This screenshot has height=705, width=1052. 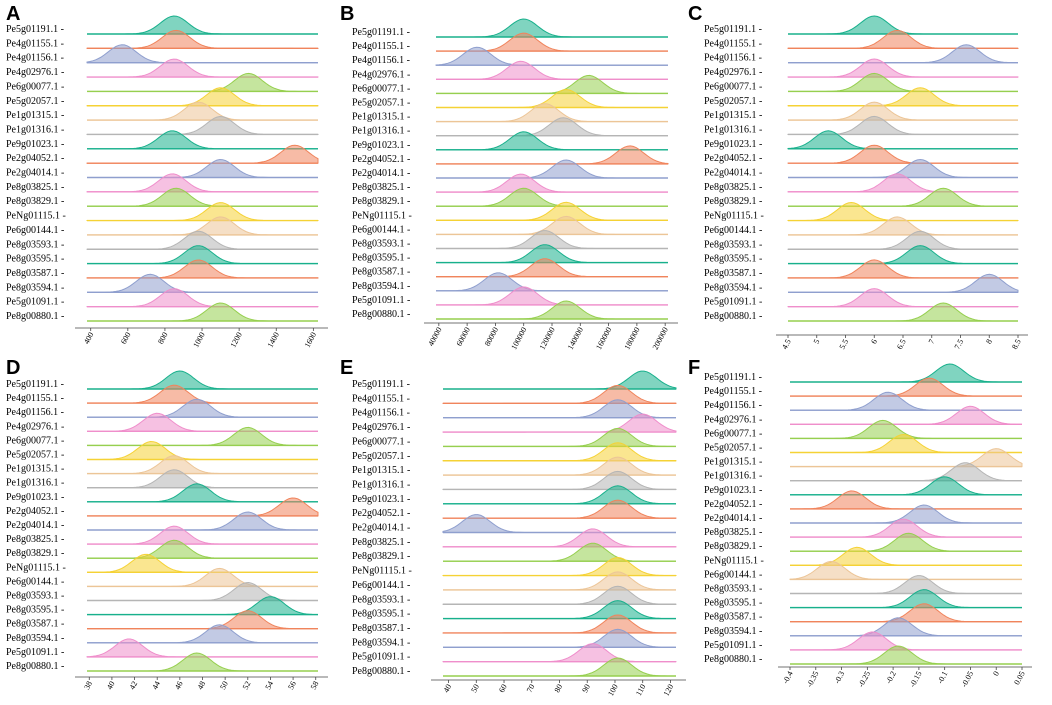 What do you see at coordinates (1019, 678) in the screenshot?
I see `x-tick-label: 0.05` at bounding box center [1019, 678].